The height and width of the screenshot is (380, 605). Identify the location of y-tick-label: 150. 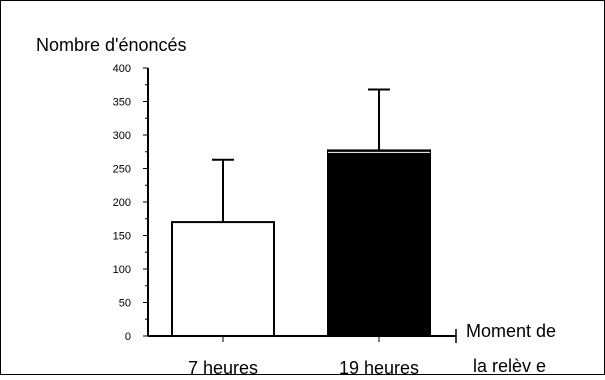
(122, 237).